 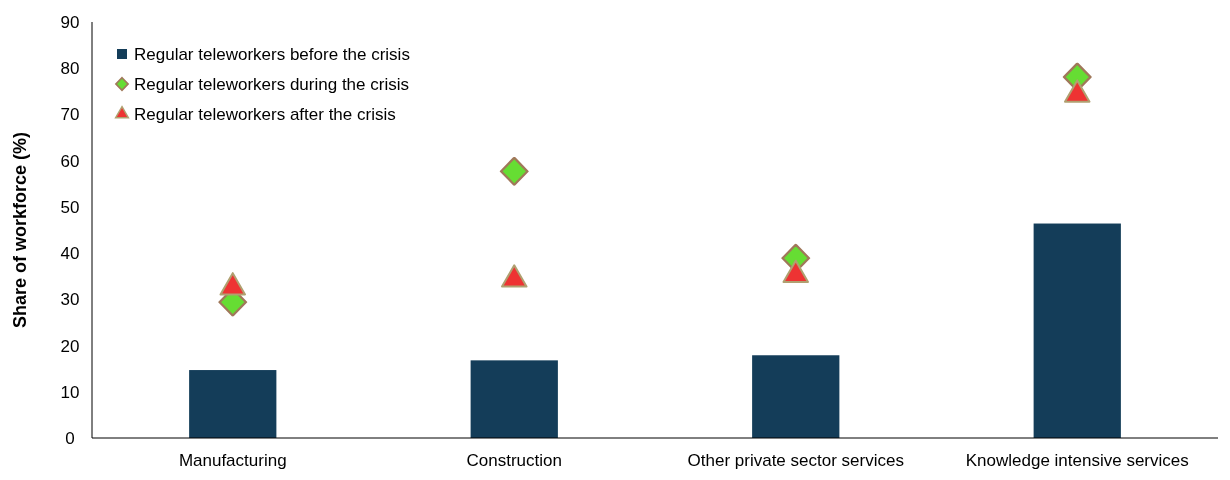 What do you see at coordinates (70, 207) in the screenshot?
I see `y-tick-label: 50` at bounding box center [70, 207].